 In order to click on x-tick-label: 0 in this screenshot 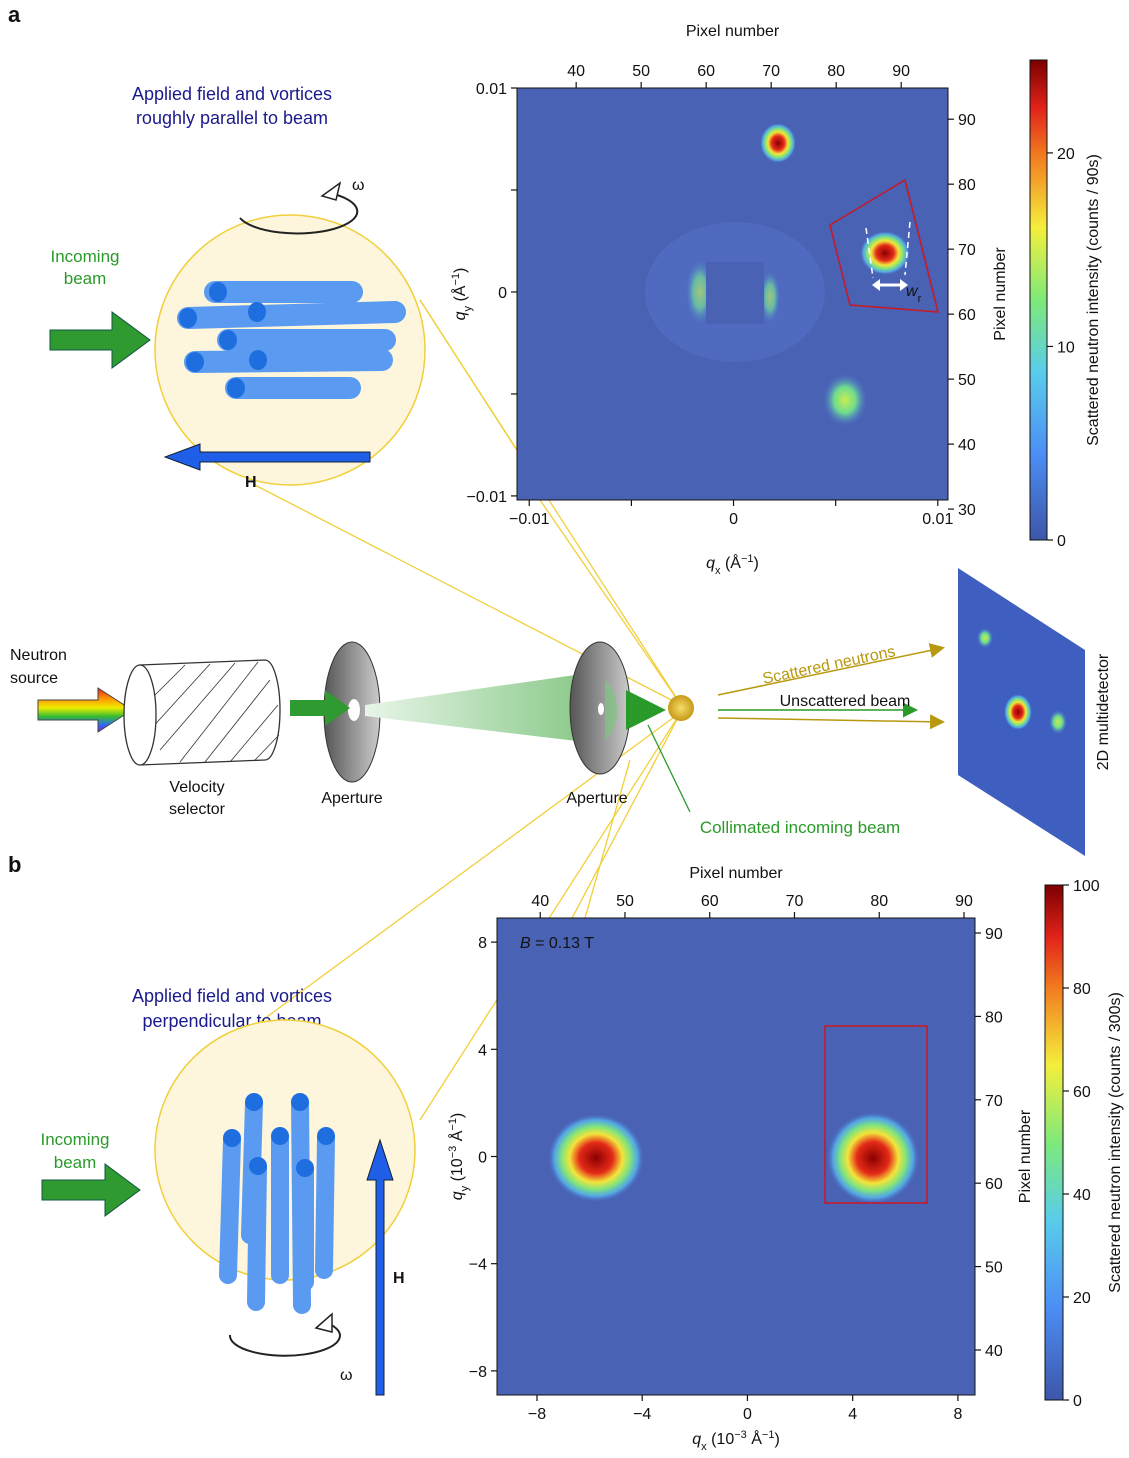, I will do `click(747, 1414)`.